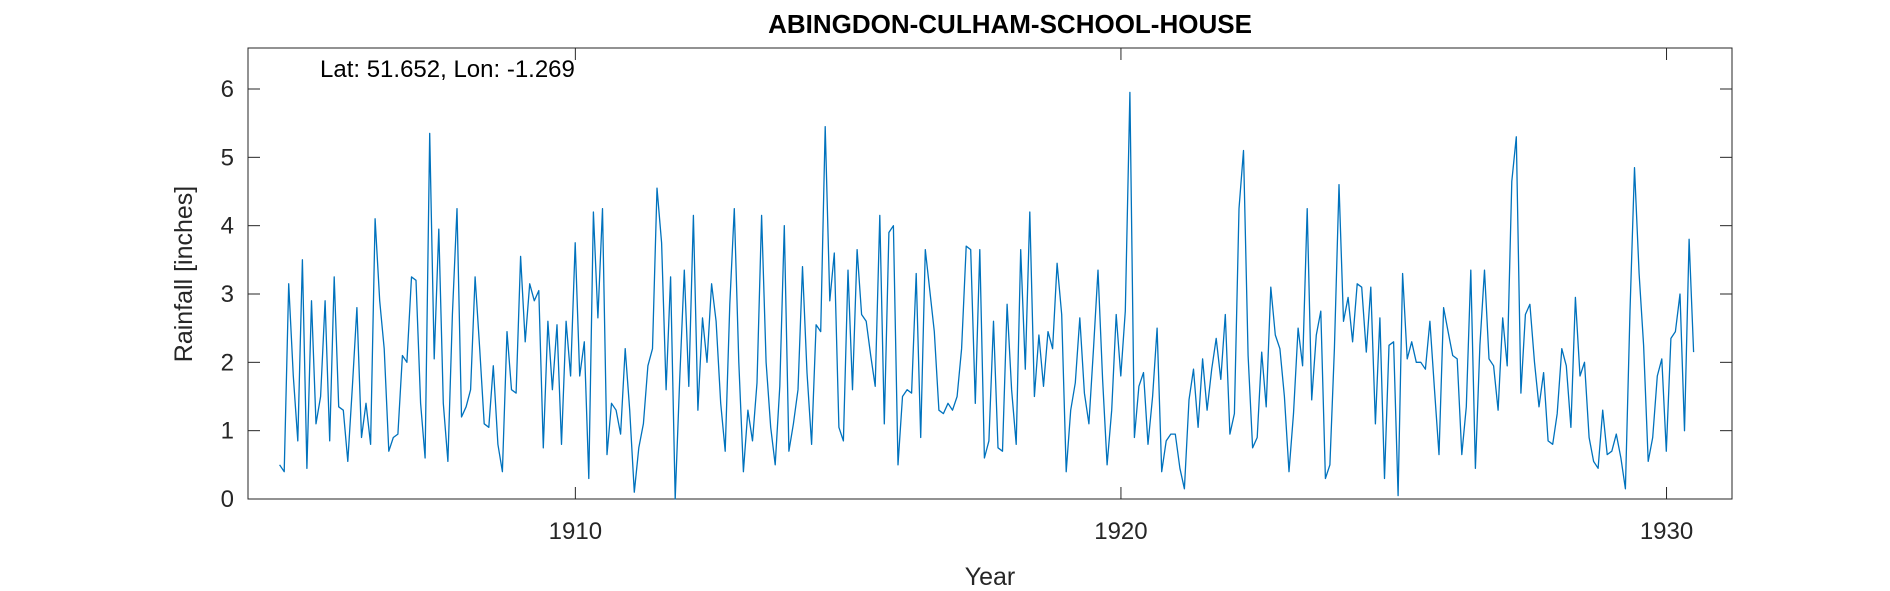  I want to click on y-tick-label: 5, so click(227, 157).